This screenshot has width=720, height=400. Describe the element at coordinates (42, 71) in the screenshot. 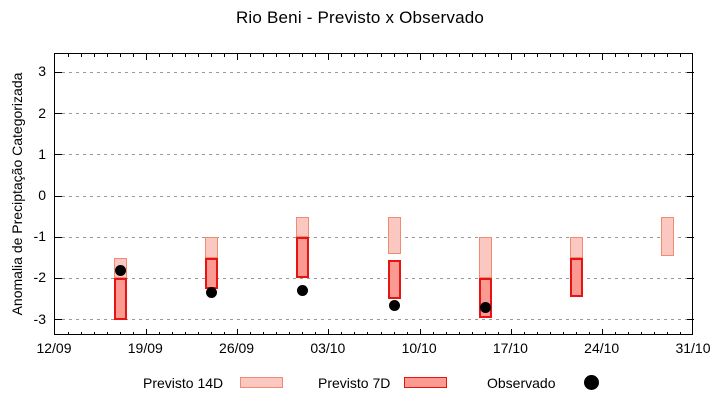

I see `y-tick-label: 3` at that location.